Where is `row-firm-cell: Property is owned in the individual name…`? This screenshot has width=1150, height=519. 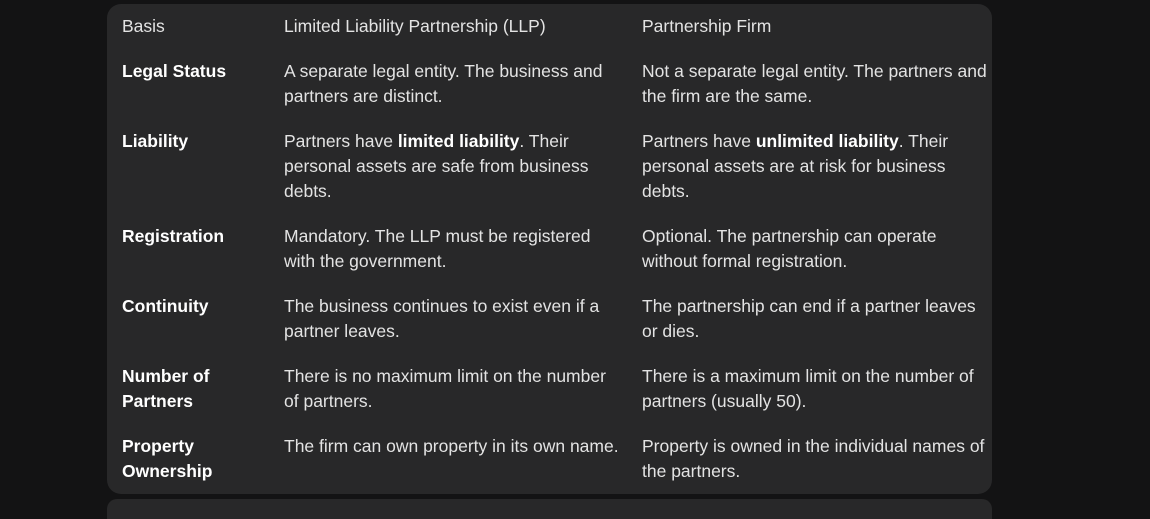
row-firm-cell: Property is owned in the individual name… is located at coordinates (813, 458).